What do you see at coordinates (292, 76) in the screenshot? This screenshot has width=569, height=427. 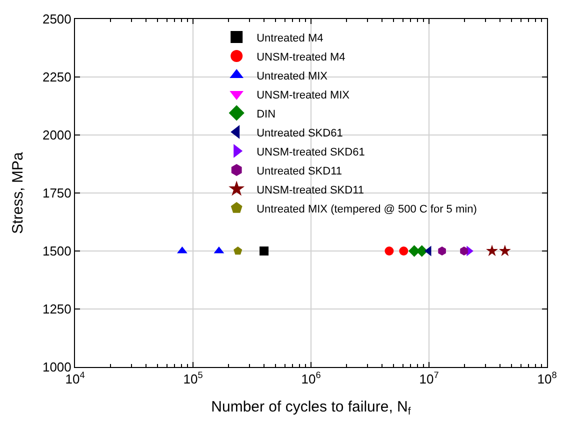 I see `legend-label: Untreated MIX` at bounding box center [292, 76].